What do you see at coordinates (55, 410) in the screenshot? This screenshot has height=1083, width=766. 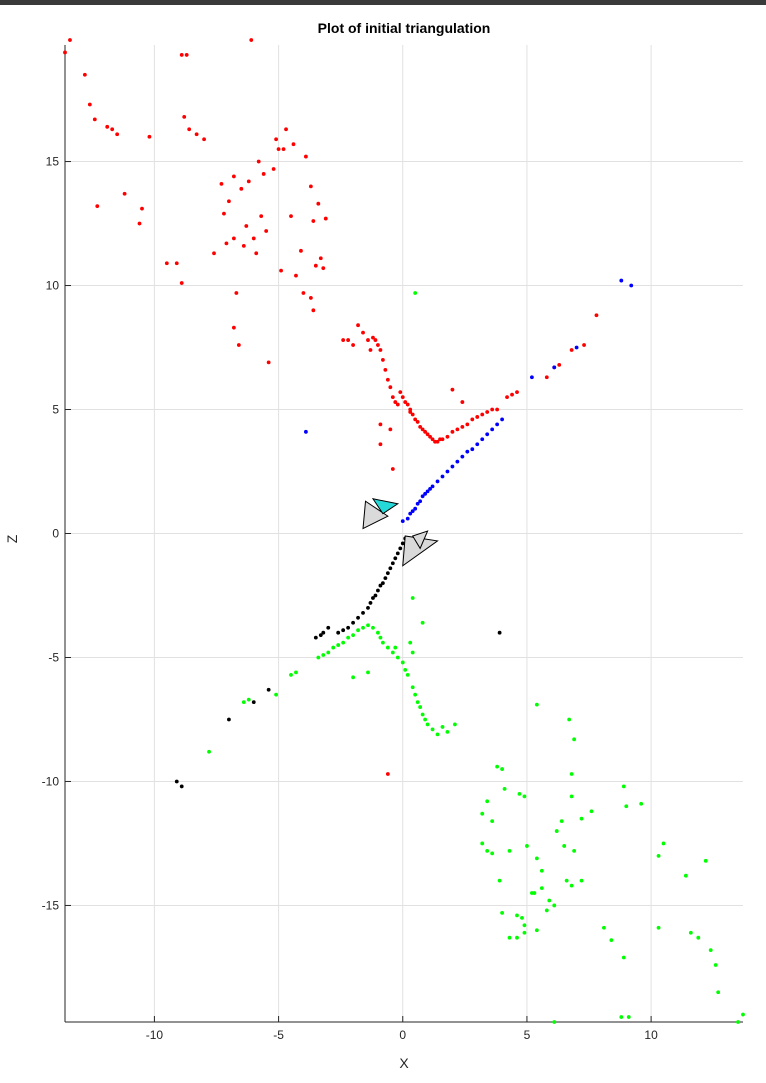 I see `y-tick-label: 5` at bounding box center [55, 410].